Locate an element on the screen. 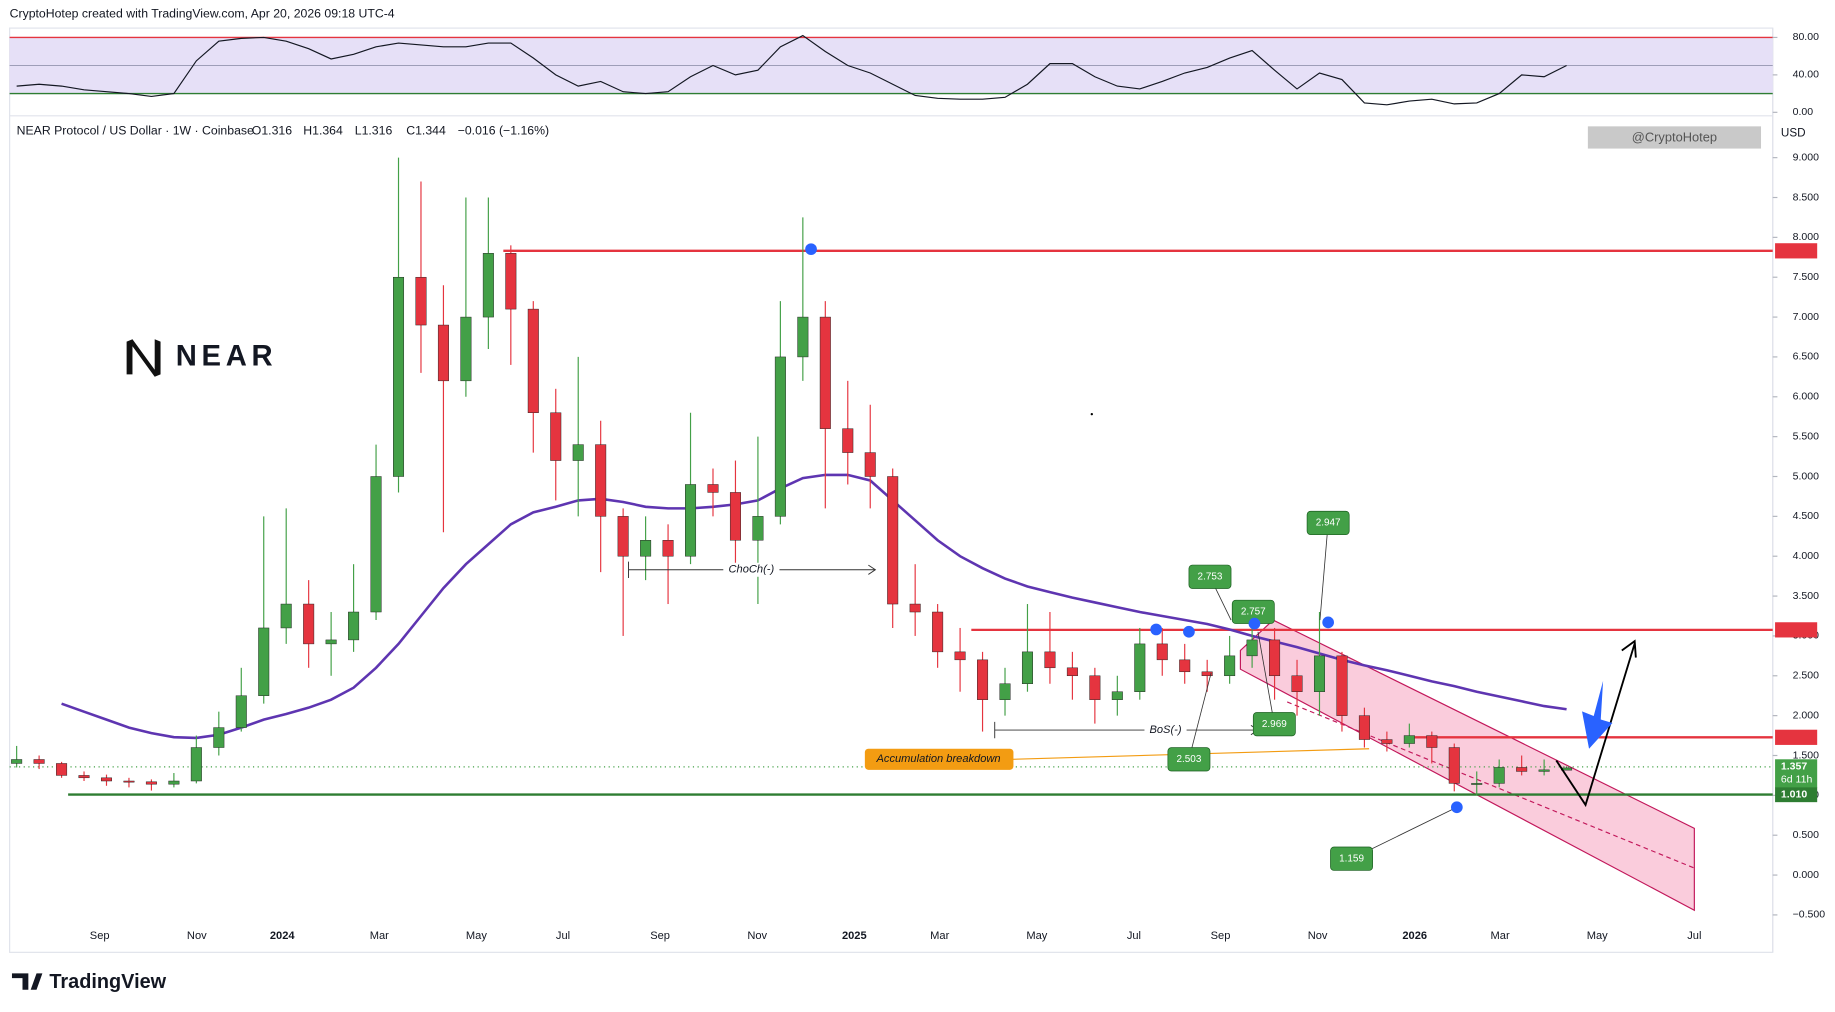 The width and height of the screenshot is (1835, 1012). y-tick-label: 1.500 is located at coordinates (1806, 755).